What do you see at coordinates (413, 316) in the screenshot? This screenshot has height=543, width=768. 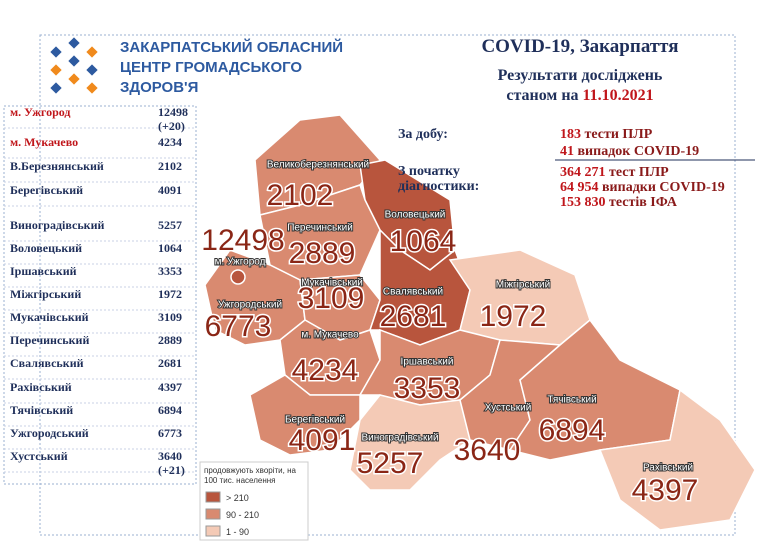 I see `region-value: 2681` at bounding box center [413, 316].